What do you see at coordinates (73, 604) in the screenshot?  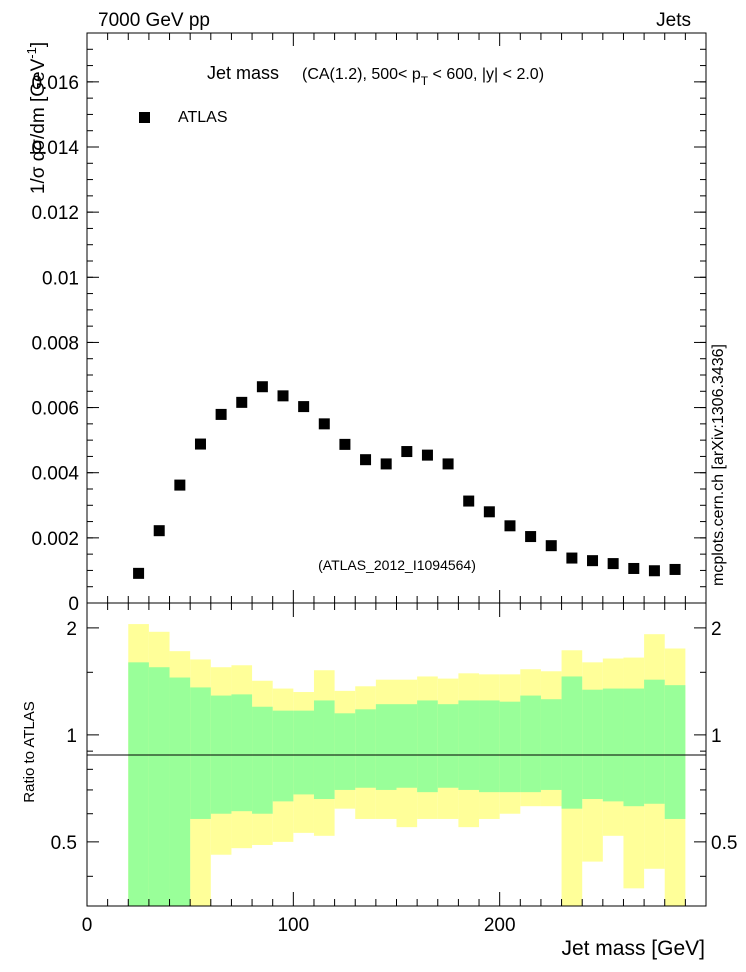 I see `main-y-tick-label: 0` at bounding box center [73, 604].